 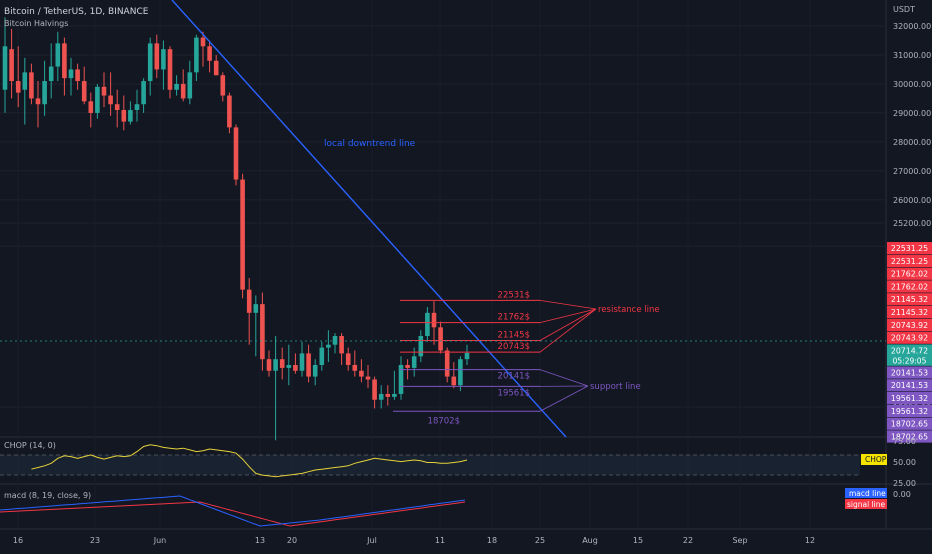 I want to click on currency-label: USDT, so click(x=904, y=9).